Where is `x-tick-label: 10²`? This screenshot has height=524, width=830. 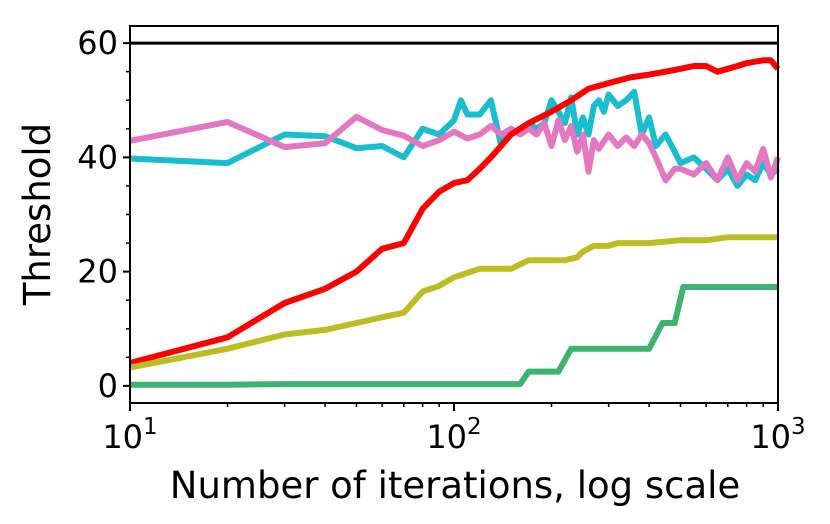 x-tick-label: 10² is located at coordinates (453, 435).